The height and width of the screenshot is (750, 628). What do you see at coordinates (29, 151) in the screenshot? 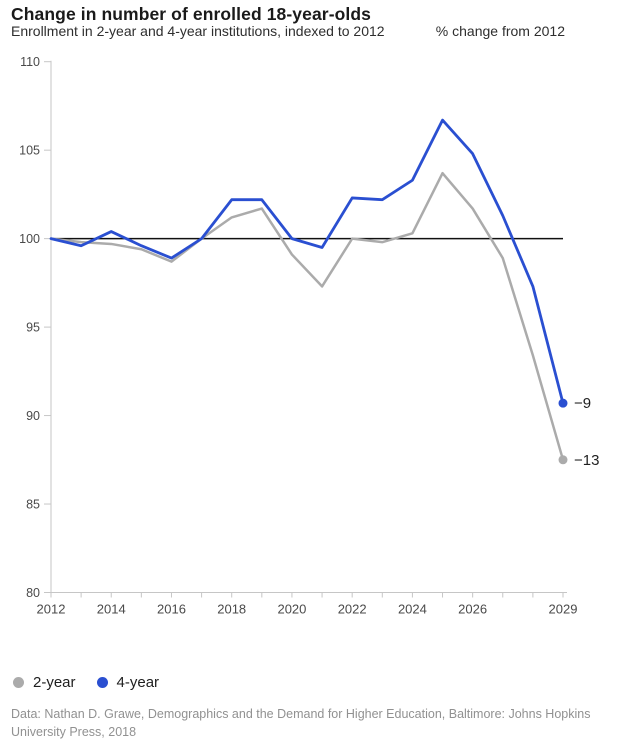
I see `y-tick-label: 105` at bounding box center [29, 151].